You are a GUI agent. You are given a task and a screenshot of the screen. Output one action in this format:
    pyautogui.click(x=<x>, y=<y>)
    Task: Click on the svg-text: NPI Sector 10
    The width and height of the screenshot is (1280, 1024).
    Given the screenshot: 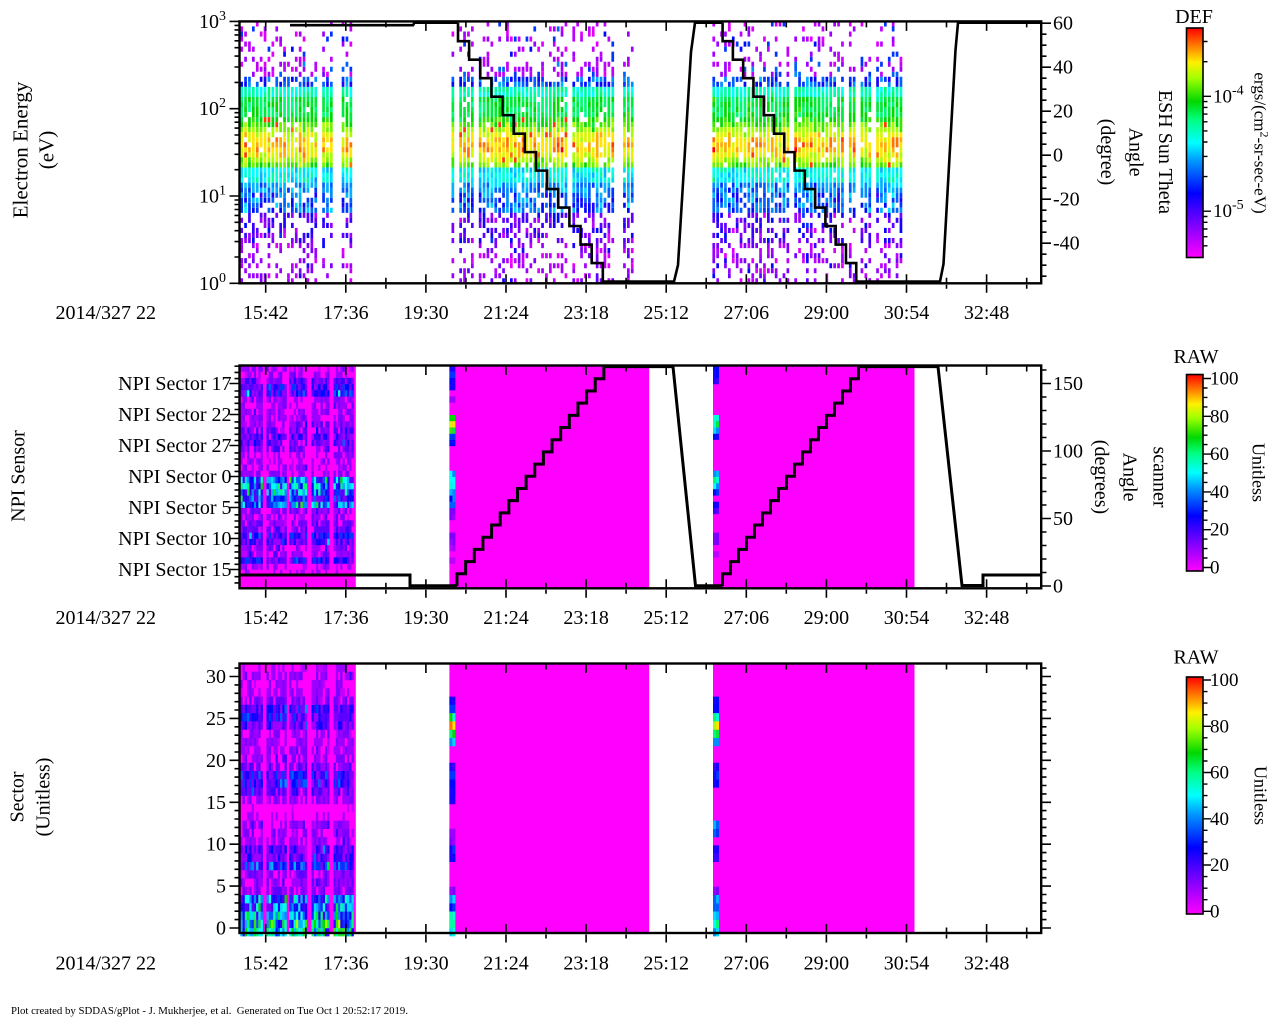 What is the action you would take?
    pyautogui.click(x=174, y=539)
    